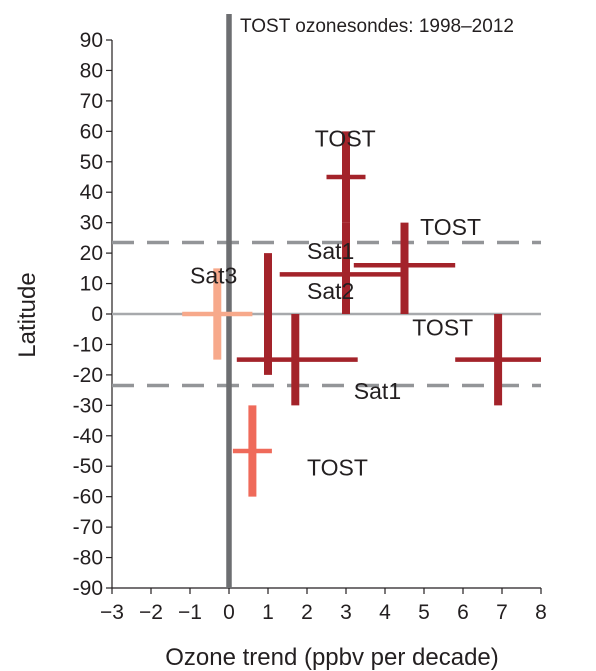  Describe the element at coordinates (385, 612) in the screenshot. I see `x-tick-label: 4` at that location.